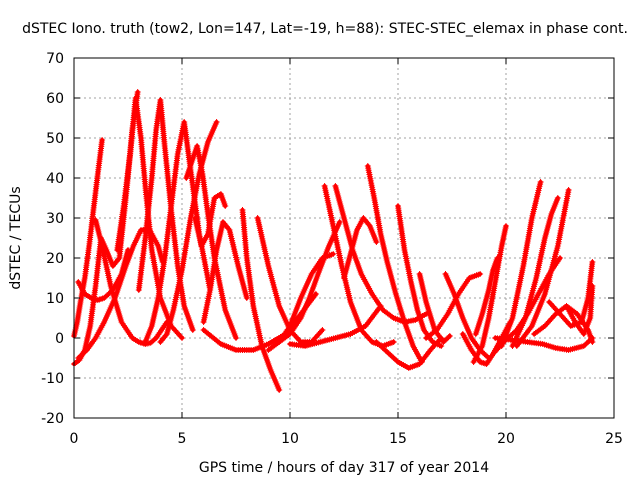 This screenshot has width=640, height=480. Describe the element at coordinates (398, 439) in the screenshot. I see `x-tick-label: 15` at that location.